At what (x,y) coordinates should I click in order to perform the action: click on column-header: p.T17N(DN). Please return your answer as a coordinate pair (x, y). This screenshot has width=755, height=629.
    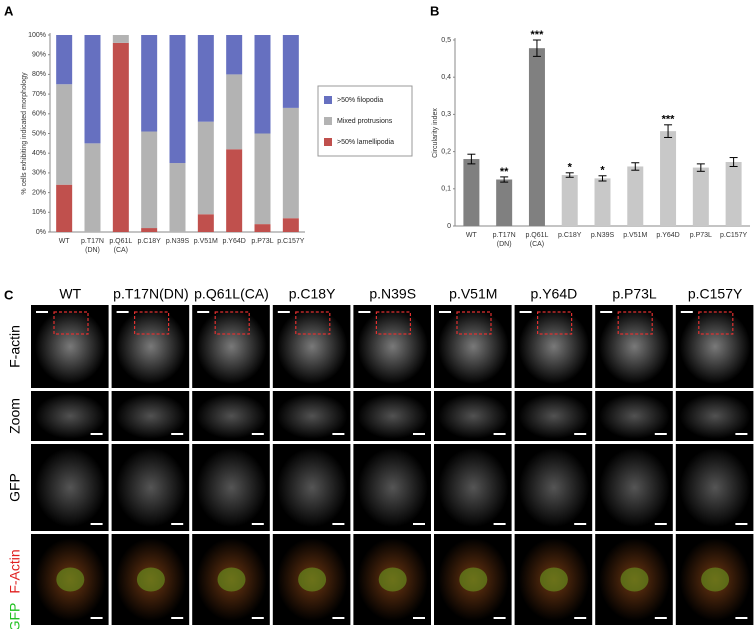
    Looking at the image, I should click on (150, 294).